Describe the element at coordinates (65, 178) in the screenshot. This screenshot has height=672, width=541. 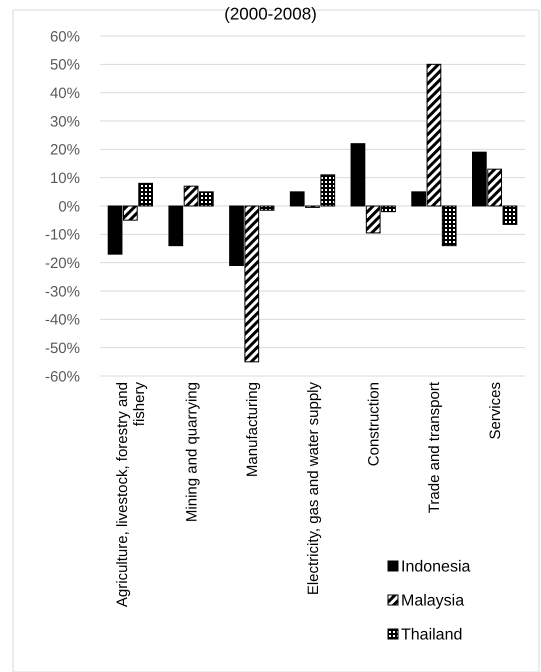
I see `y-tick-label: 10%` at that location.